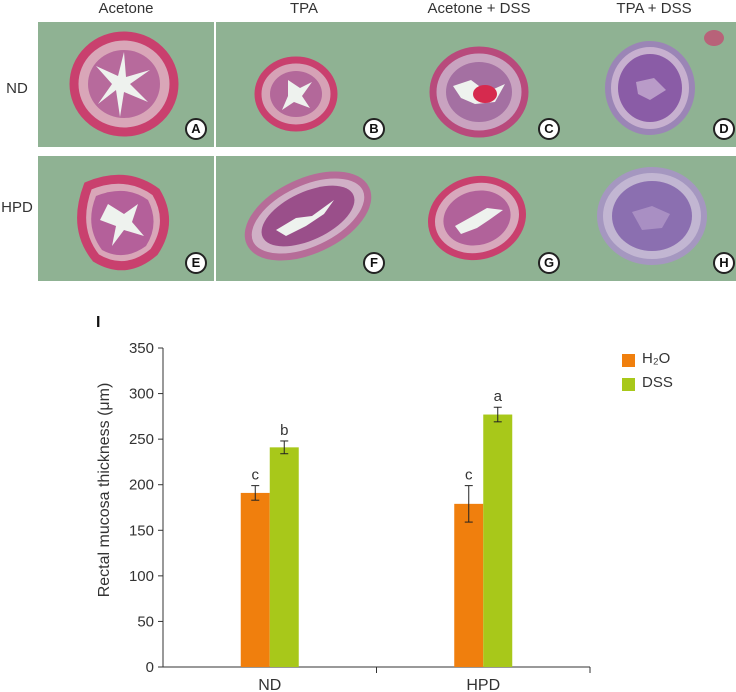 This screenshot has height=692, width=736. I want to click on micrograph-panel-b: B, so click(304, 84).